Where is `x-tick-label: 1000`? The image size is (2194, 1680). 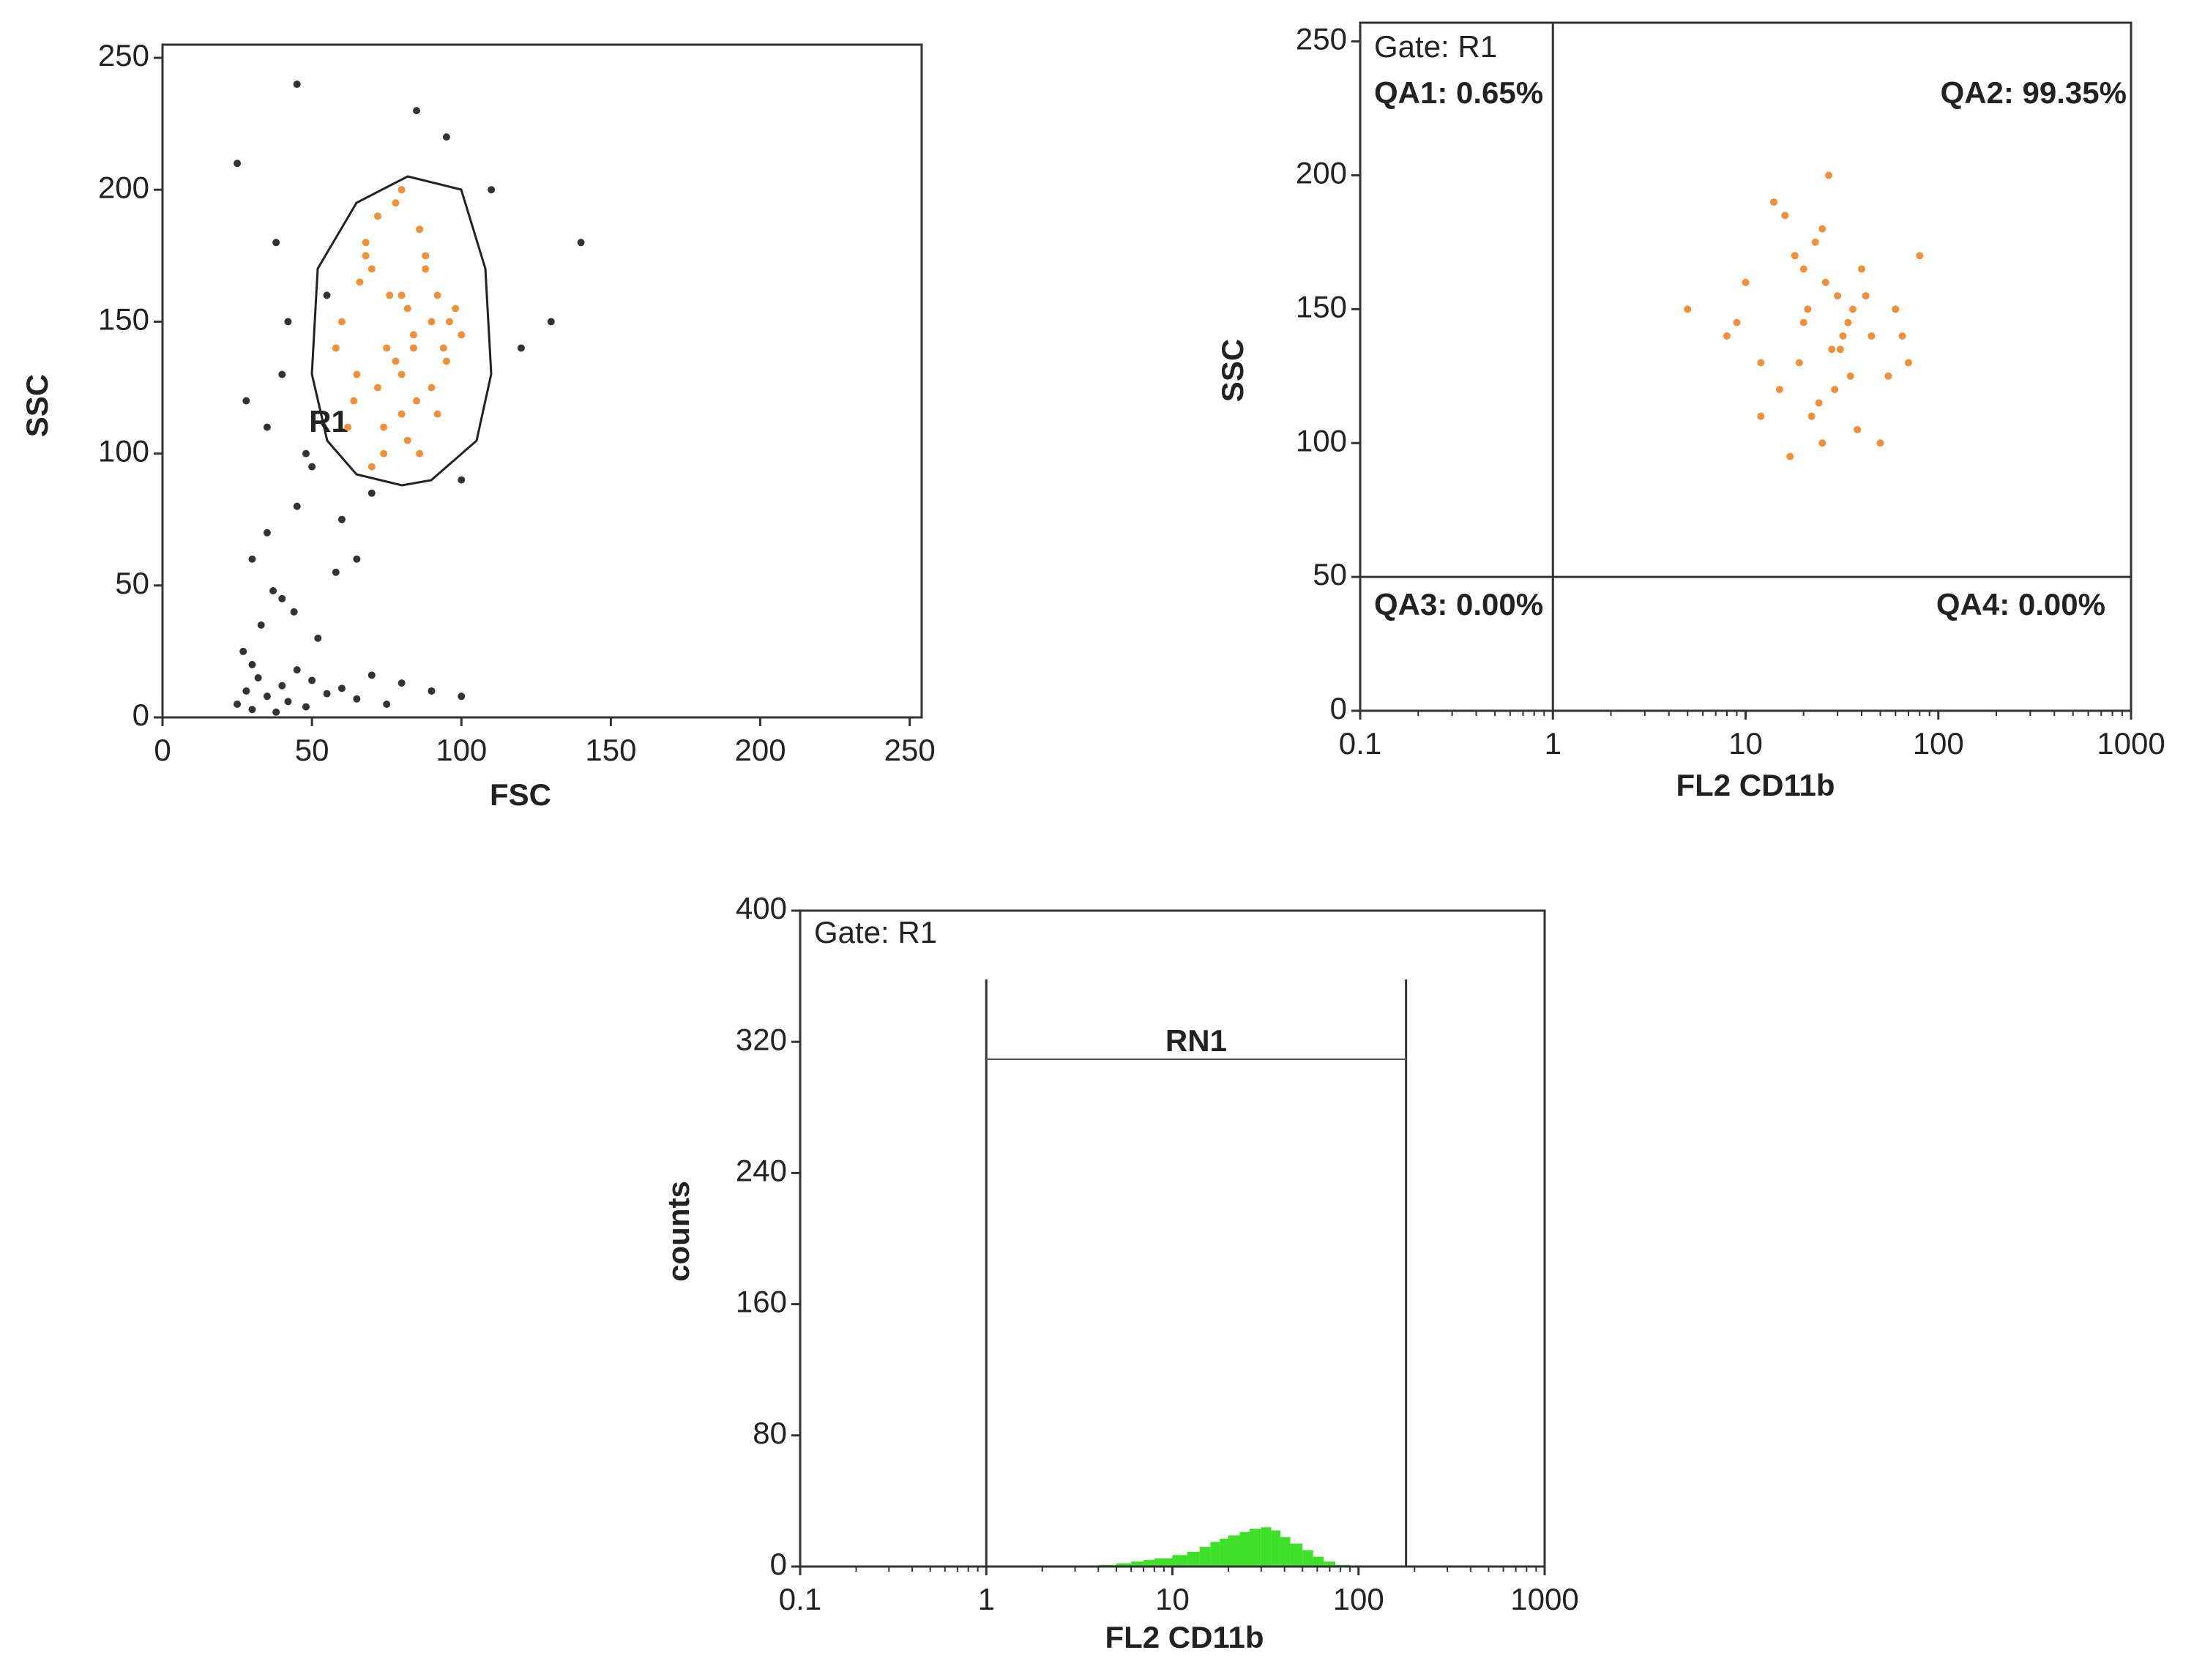
x-tick-label: 1000 is located at coordinates (2131, 743).